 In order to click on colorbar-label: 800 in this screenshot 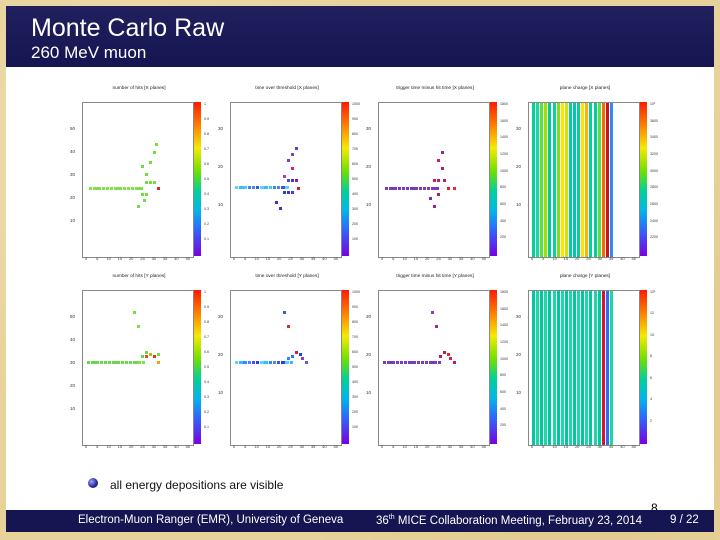, I will do `click(355, 134)`.